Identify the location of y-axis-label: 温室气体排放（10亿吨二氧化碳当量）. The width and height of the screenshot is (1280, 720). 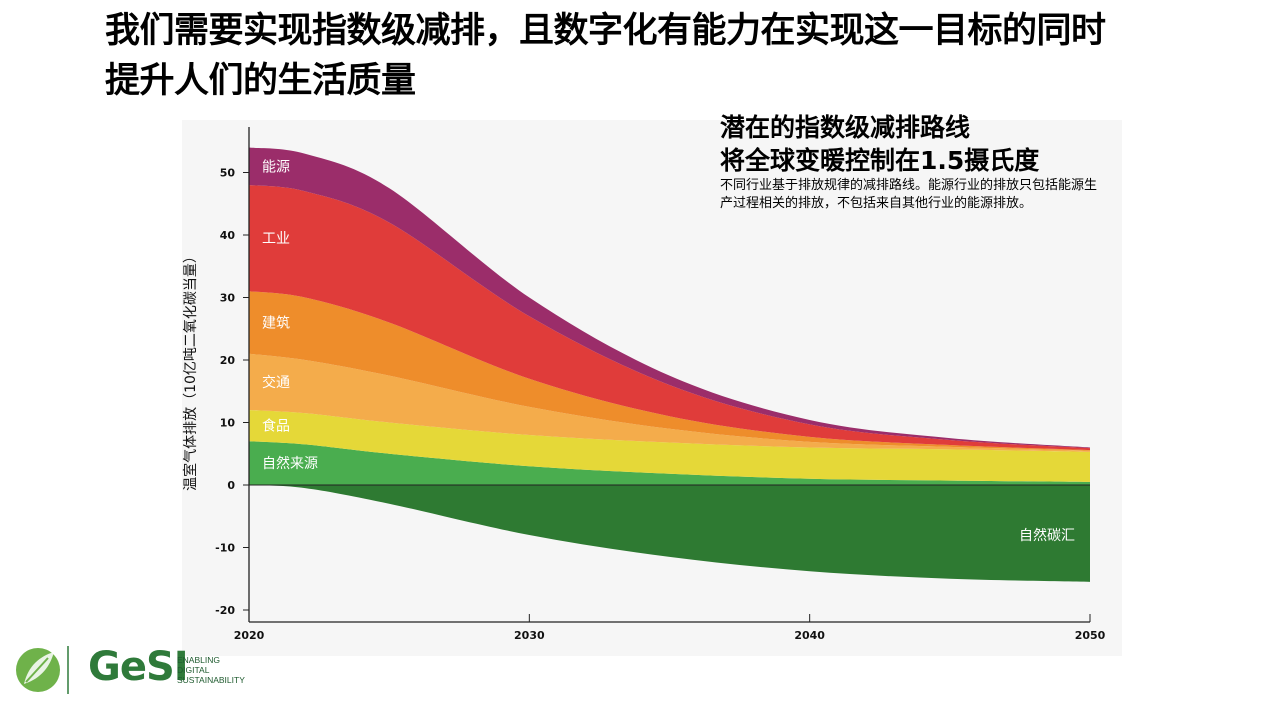
(190, 370).